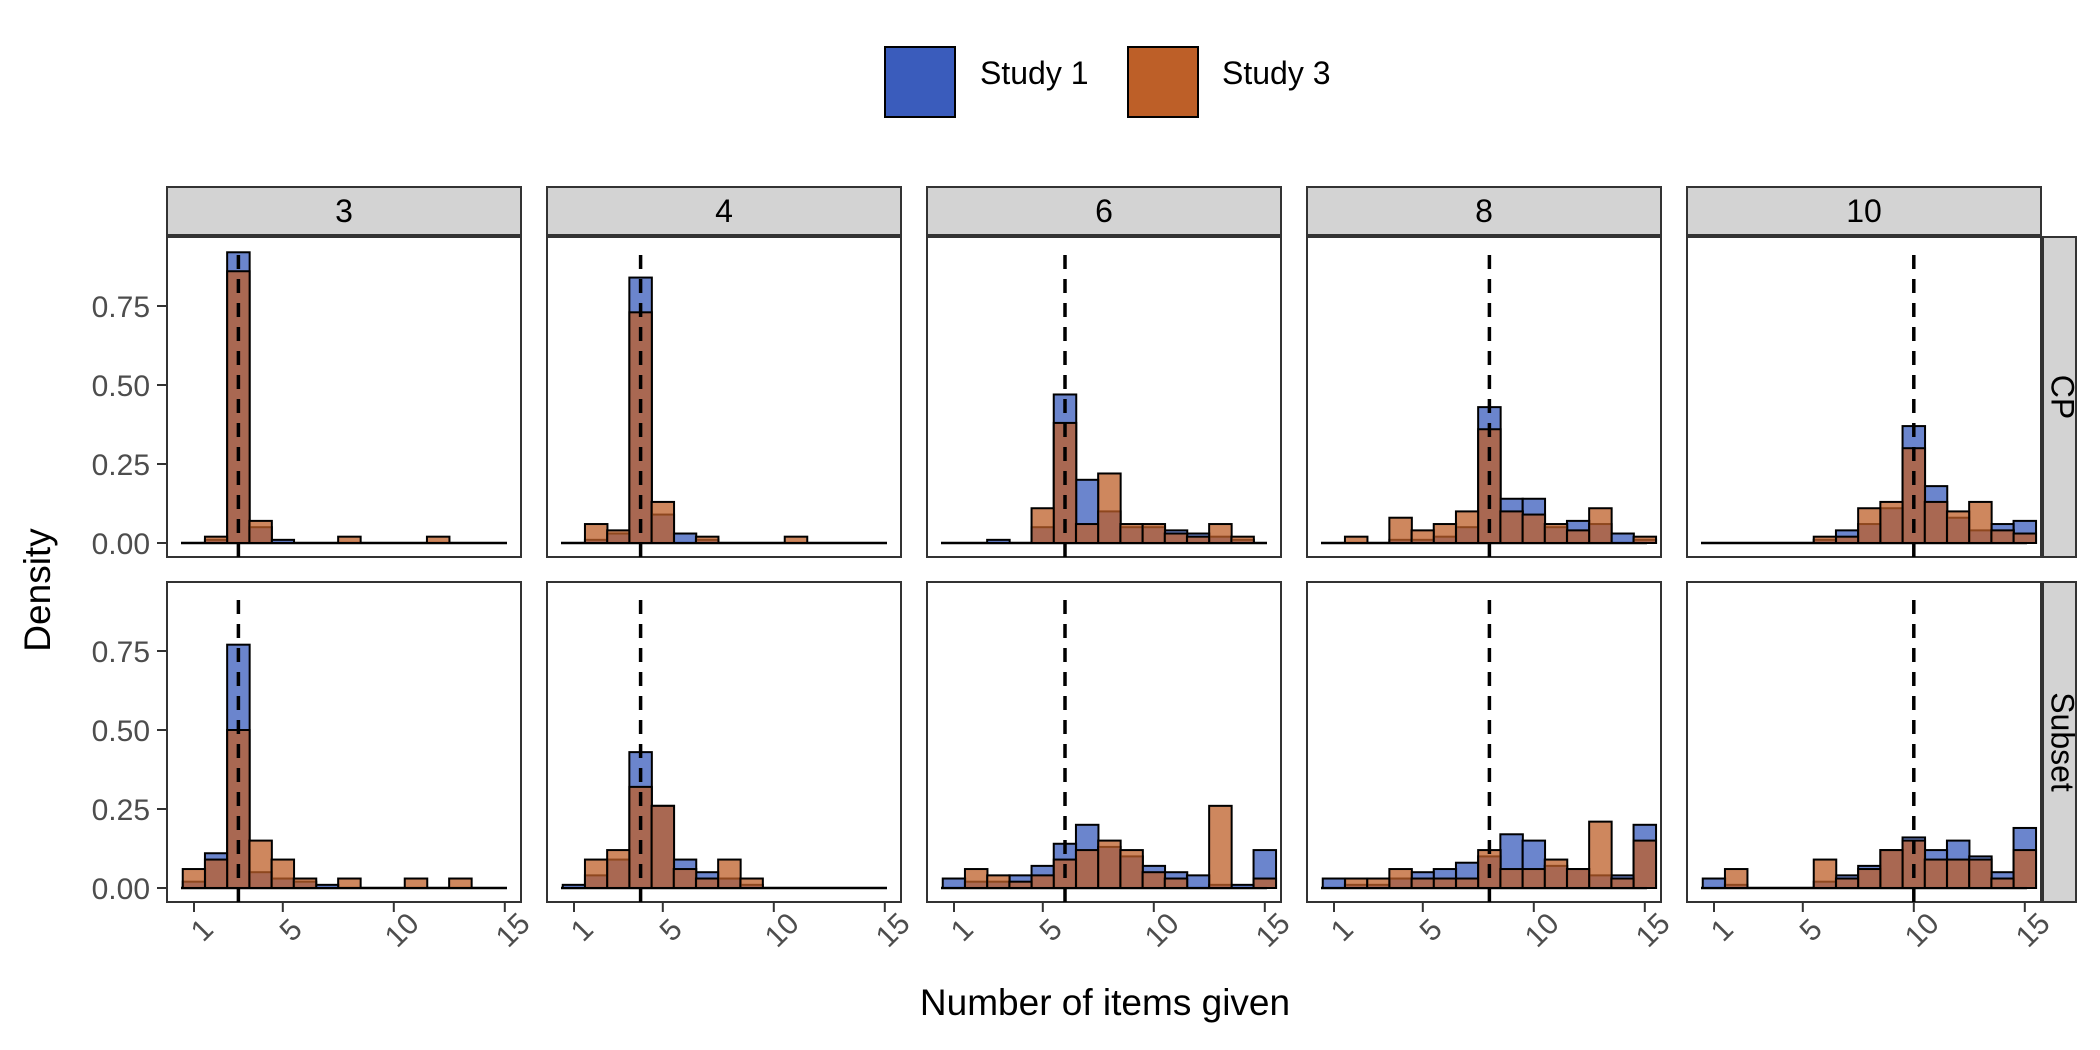  What do you see at coordinates (1034, 73) in the screenshot?
I see `legend-label-study-1: Study 1` at bounding box center [1034, 73].